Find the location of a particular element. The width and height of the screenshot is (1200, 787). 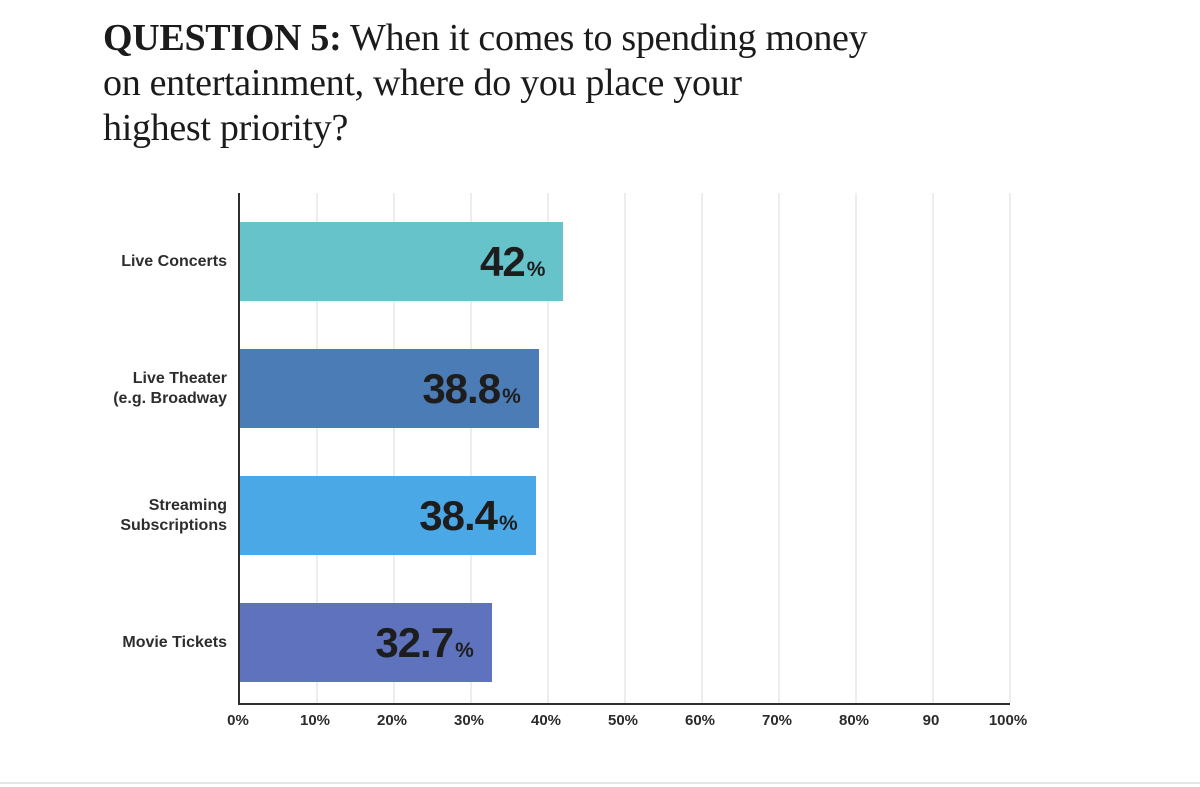

bar-value: 38.4% is located at coordinates (468, 515).